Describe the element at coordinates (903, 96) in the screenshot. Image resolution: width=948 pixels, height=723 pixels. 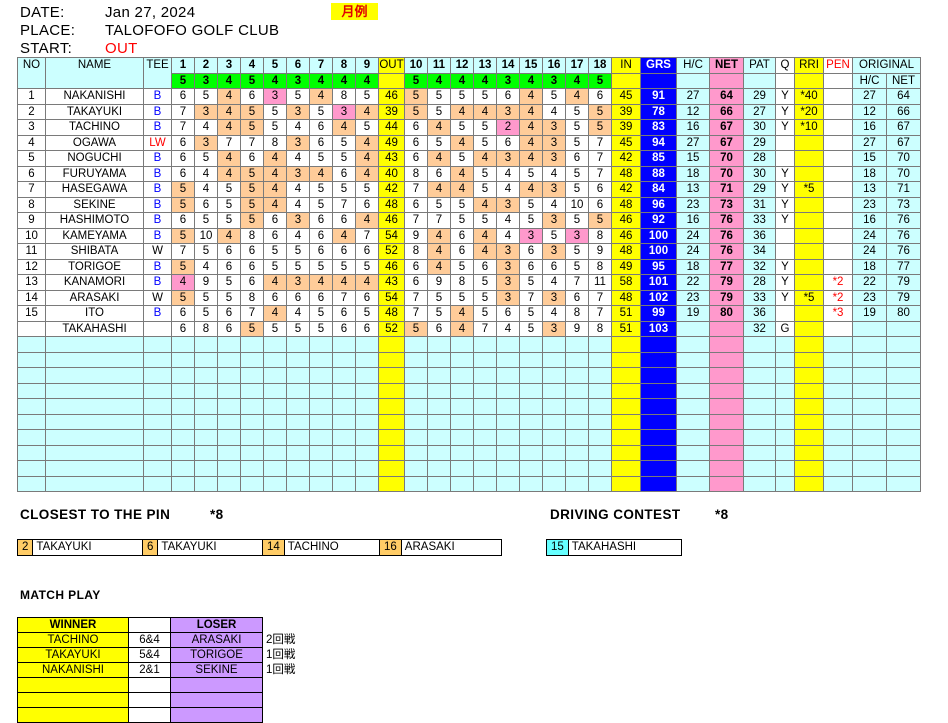
I see `original-net: 64` at that location.